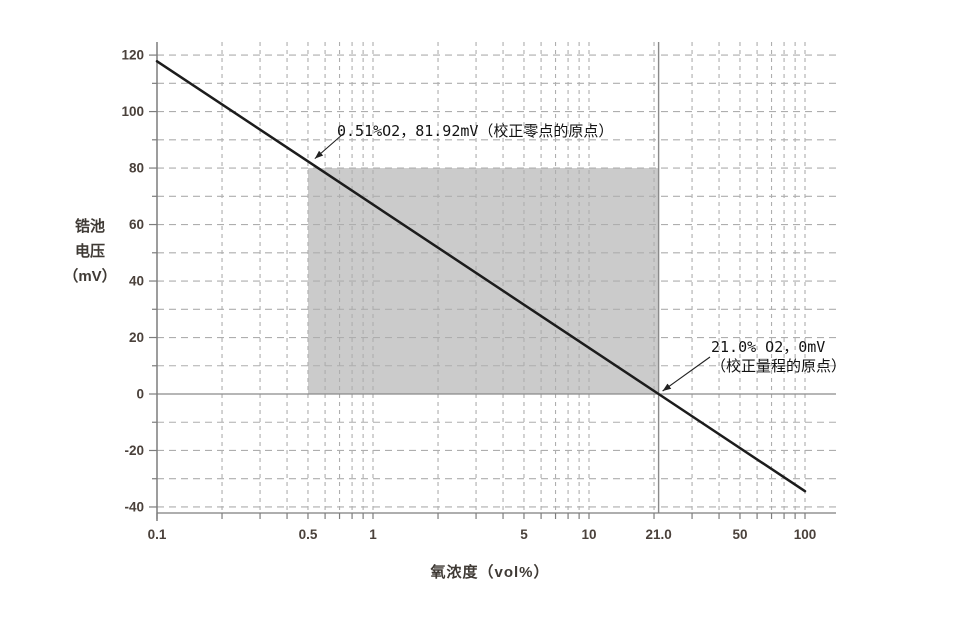 Image resolution: width=966 pixels, height=623 pixels. Describe the element at coordinates (134, 506) in the screenshot. I see `y-tick-label: -40` at that location.